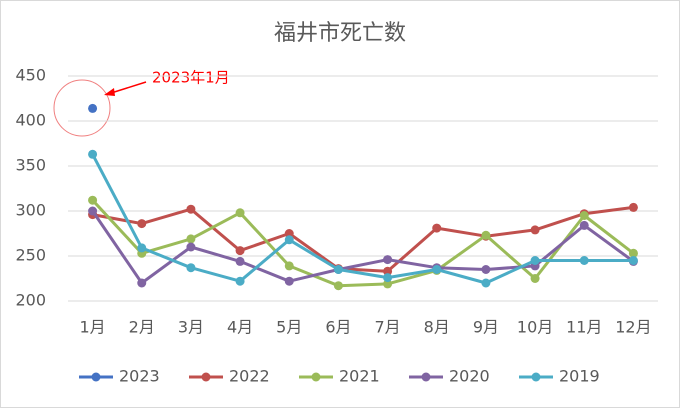  Describe the element at coordinates (109, 92) in the screenshot. I see `annotation-arrowhead` at that location.